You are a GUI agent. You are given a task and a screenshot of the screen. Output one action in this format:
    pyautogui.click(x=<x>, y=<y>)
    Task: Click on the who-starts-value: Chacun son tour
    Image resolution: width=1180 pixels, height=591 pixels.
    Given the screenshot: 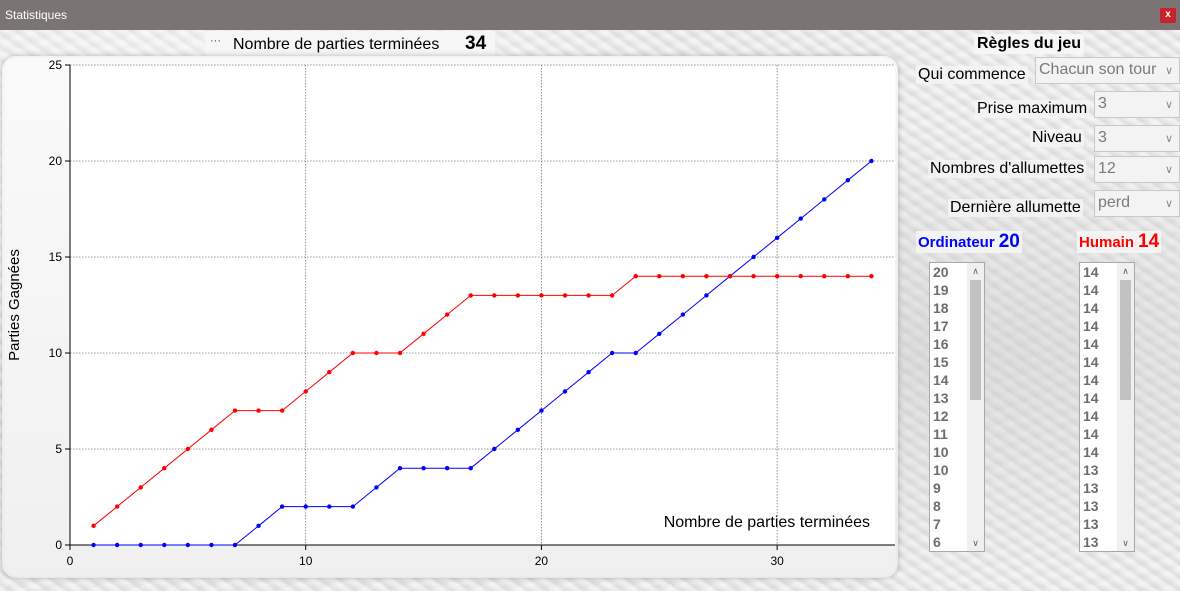 What is the action you would take?
    pyautogui.click(x=1098, y=69)
    